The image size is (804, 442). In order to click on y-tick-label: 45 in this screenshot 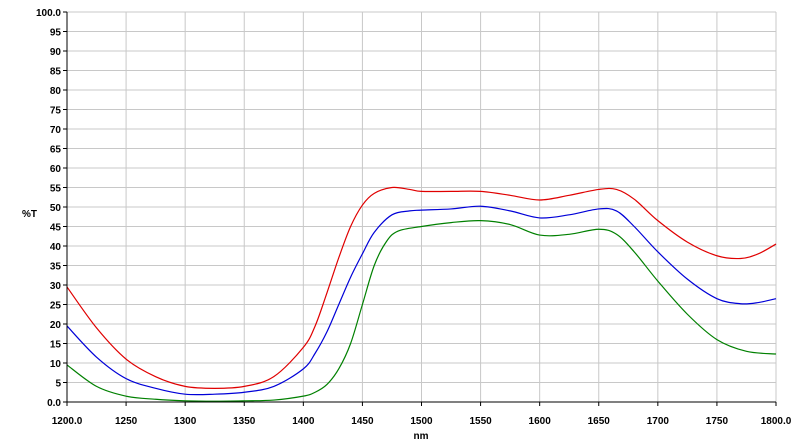, I will do `click(56, 228)`.